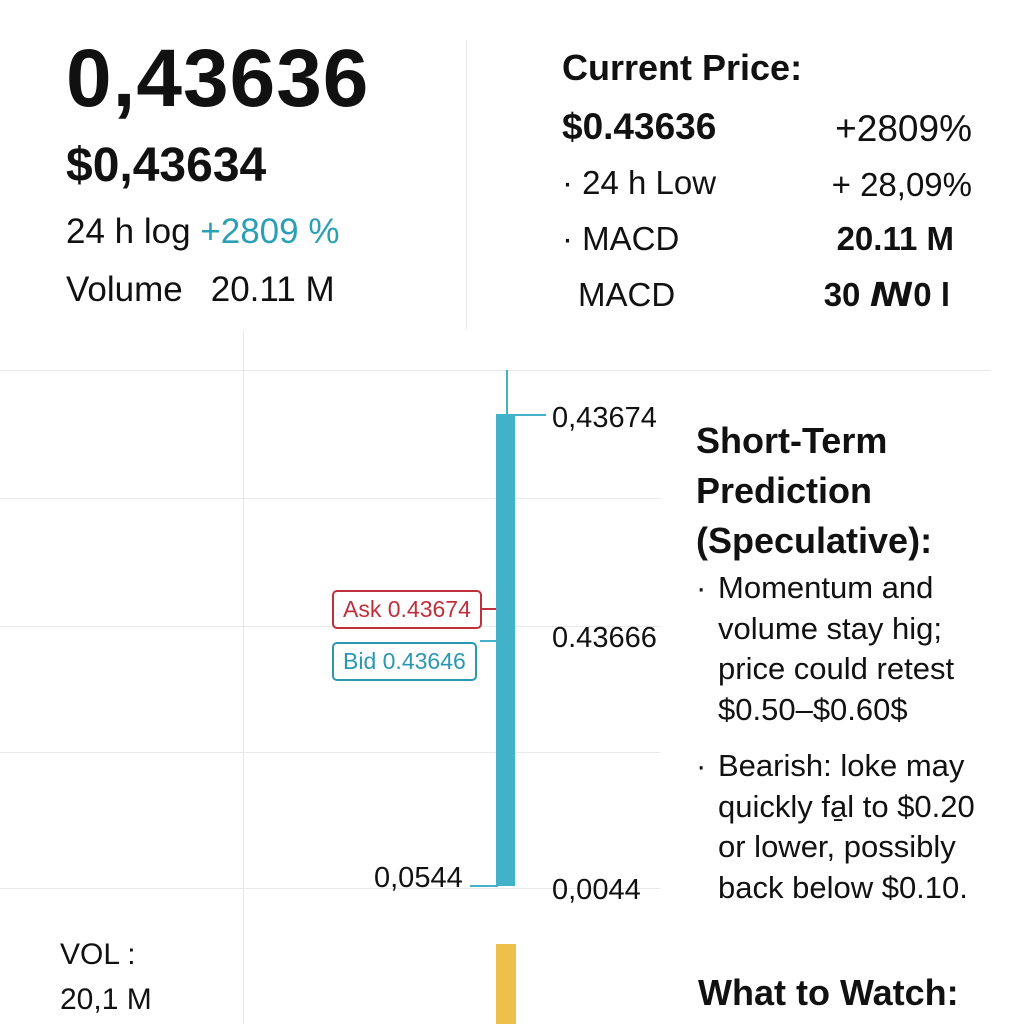 This screenshot has width=1024, height=1024. I want to click on stat-value: 30 ꟿ0 l, so click(886, 294).